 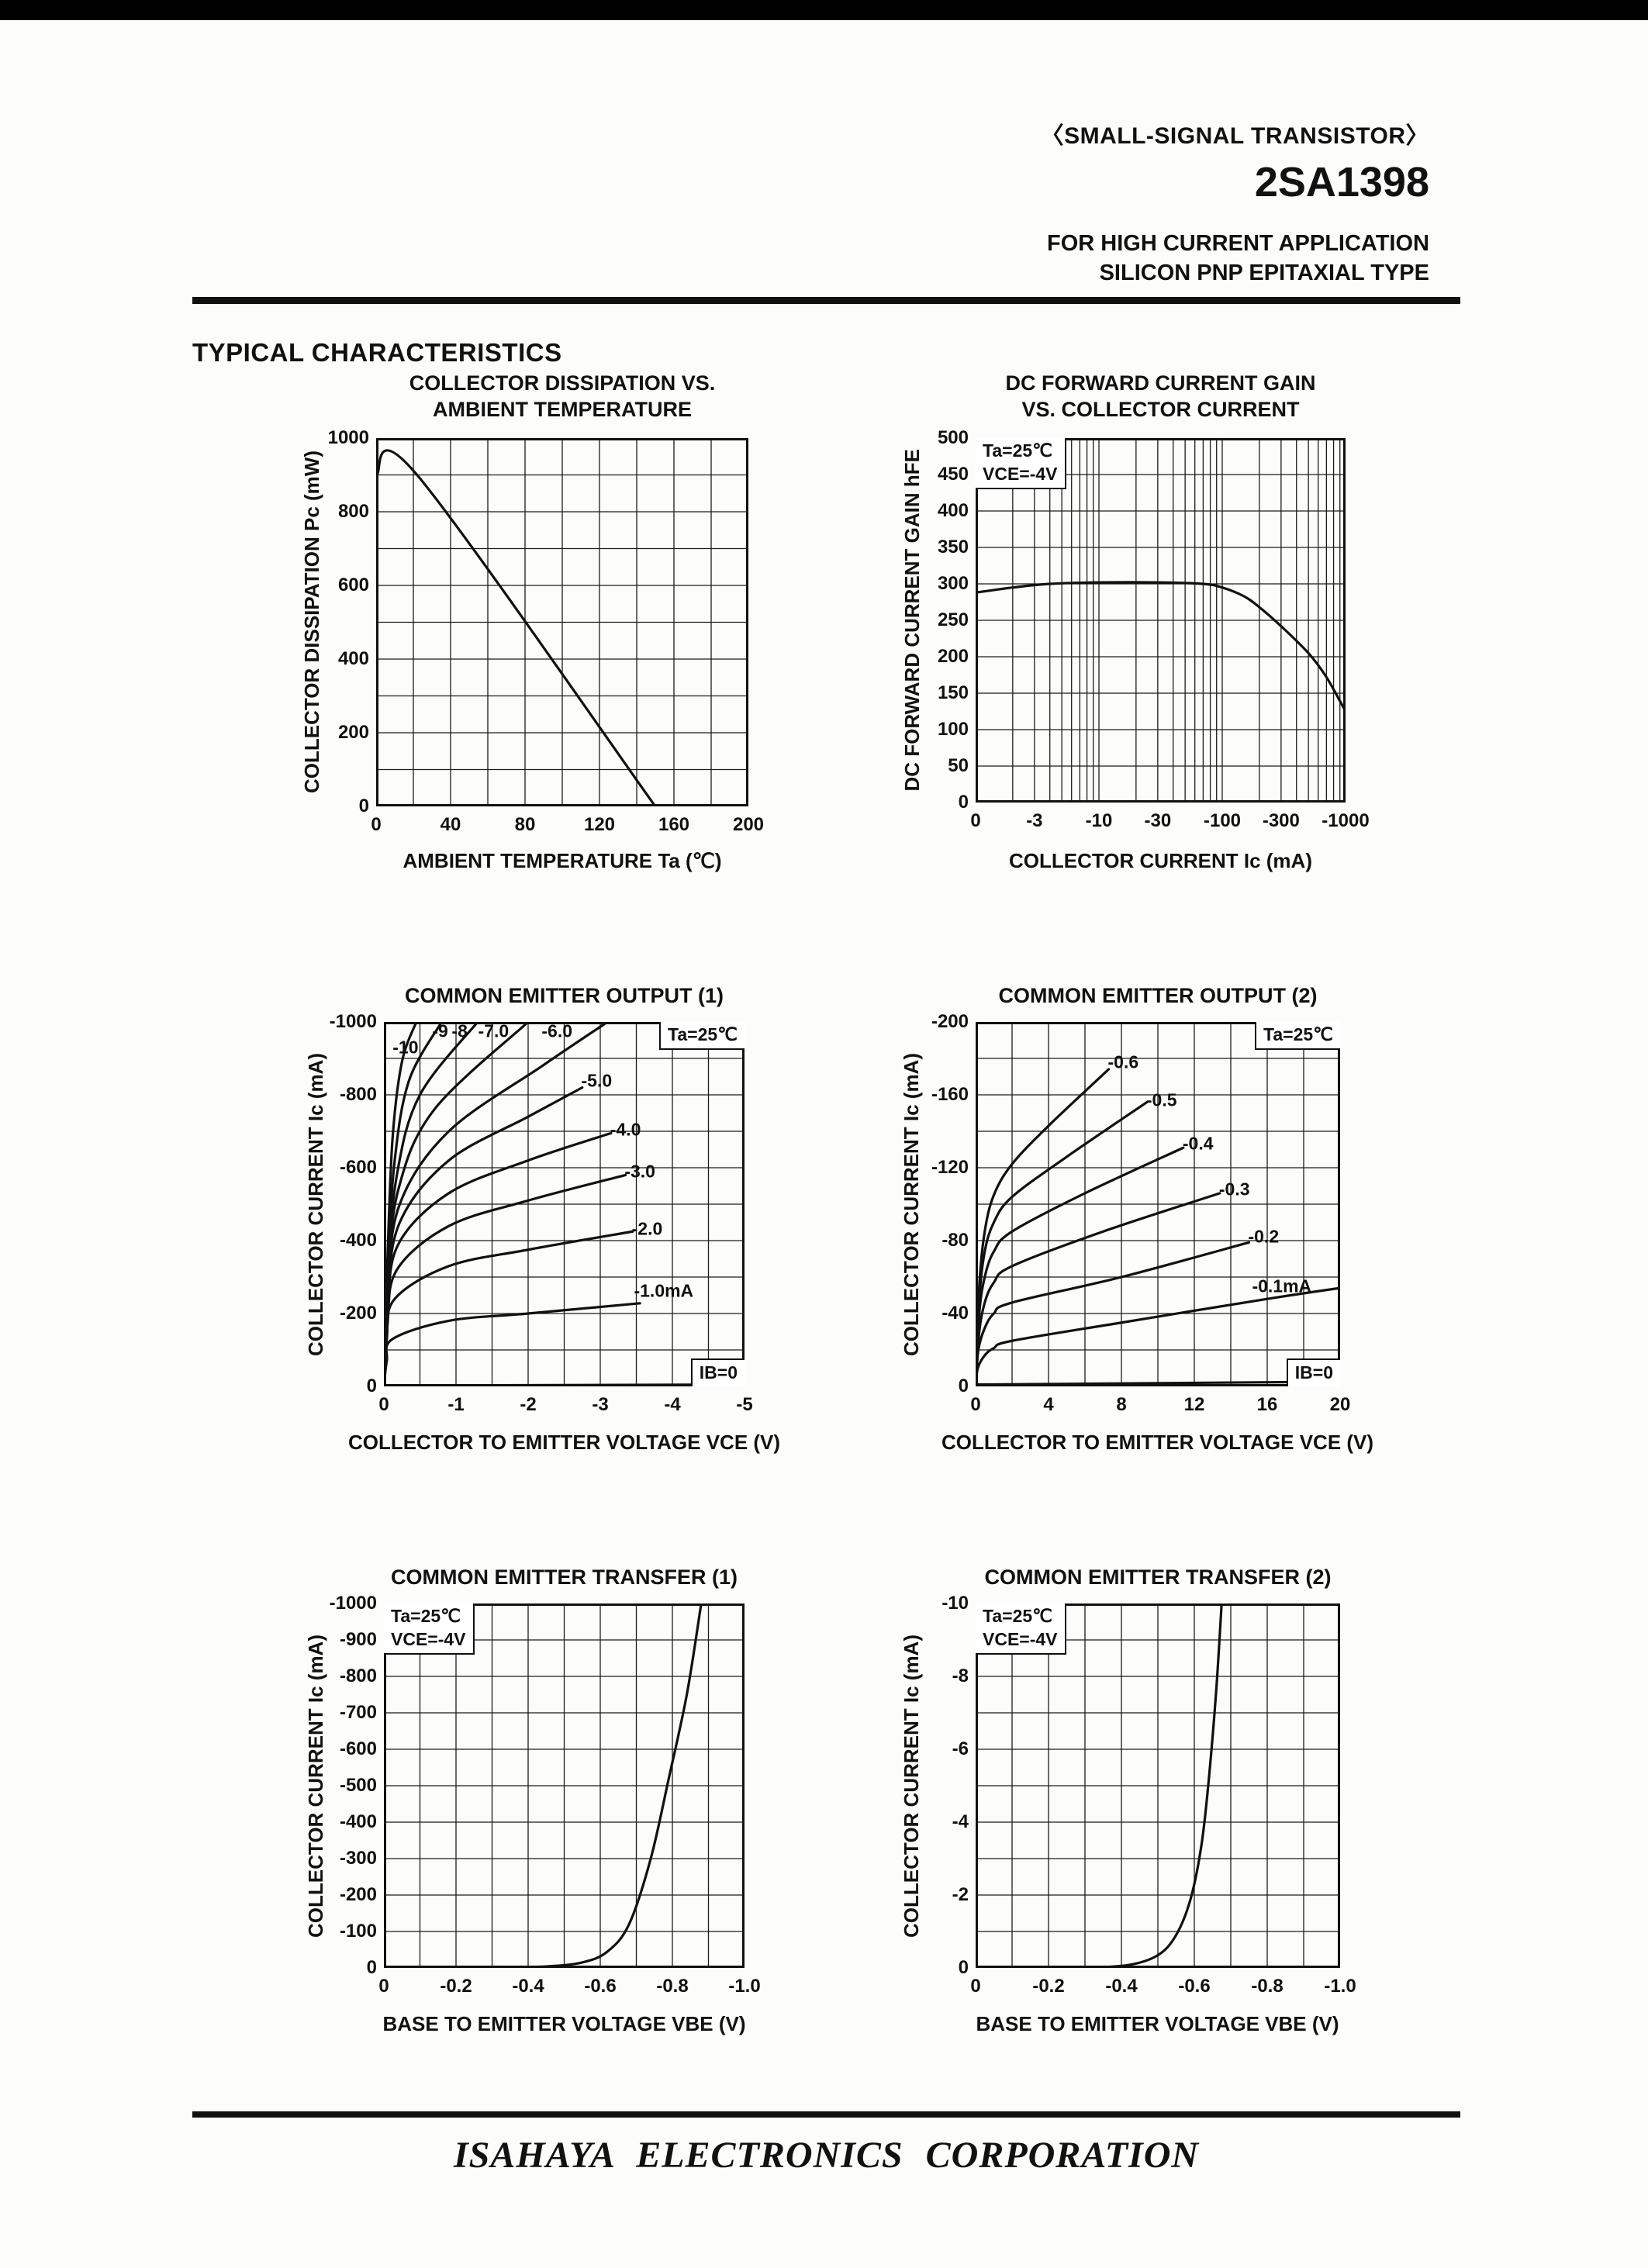 What do you see at coordinates (960, 1821) in the screenshot?
I see `y-tick-label: -4` at bounding box center [960, 1821].